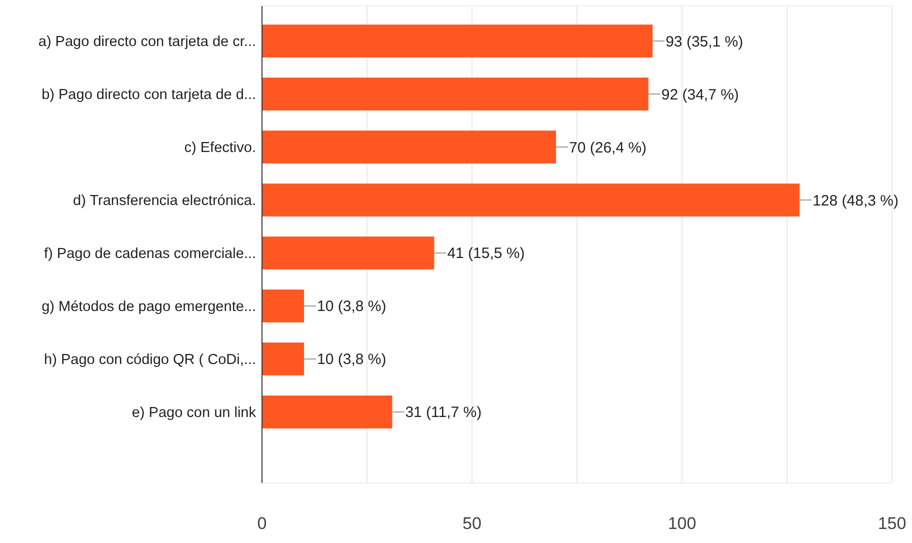 This screenshot has width=912, height=543. What do you see at coordinates (164, 201) in the screenshot?
I see `y-tick-label: d) Transferencia electrónica.` at bounding box center [164, 201].